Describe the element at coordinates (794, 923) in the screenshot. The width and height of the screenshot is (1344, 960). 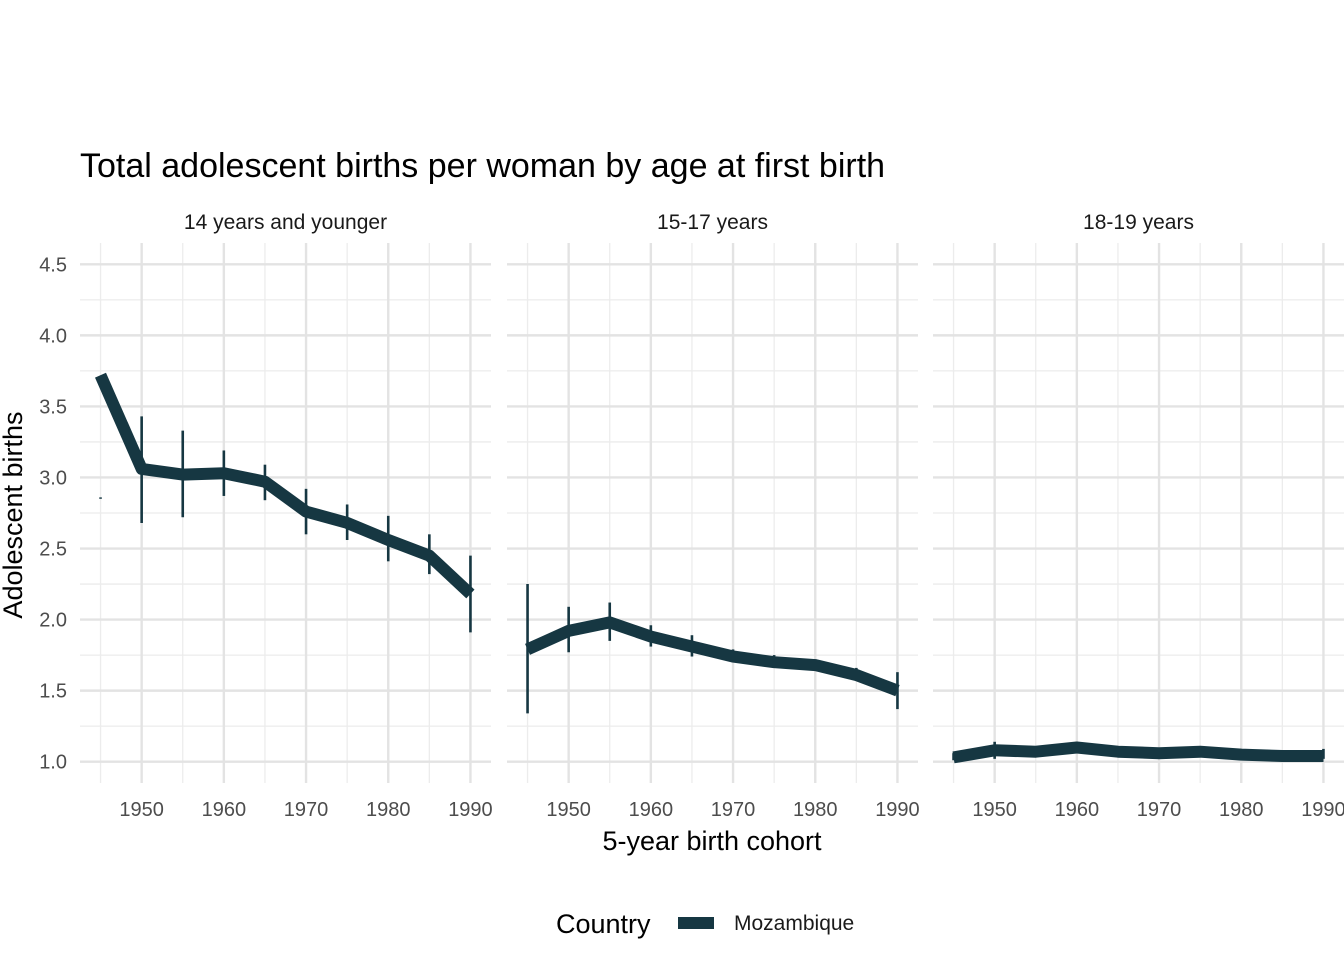
I see `legend-label: Mozambique` at that location.